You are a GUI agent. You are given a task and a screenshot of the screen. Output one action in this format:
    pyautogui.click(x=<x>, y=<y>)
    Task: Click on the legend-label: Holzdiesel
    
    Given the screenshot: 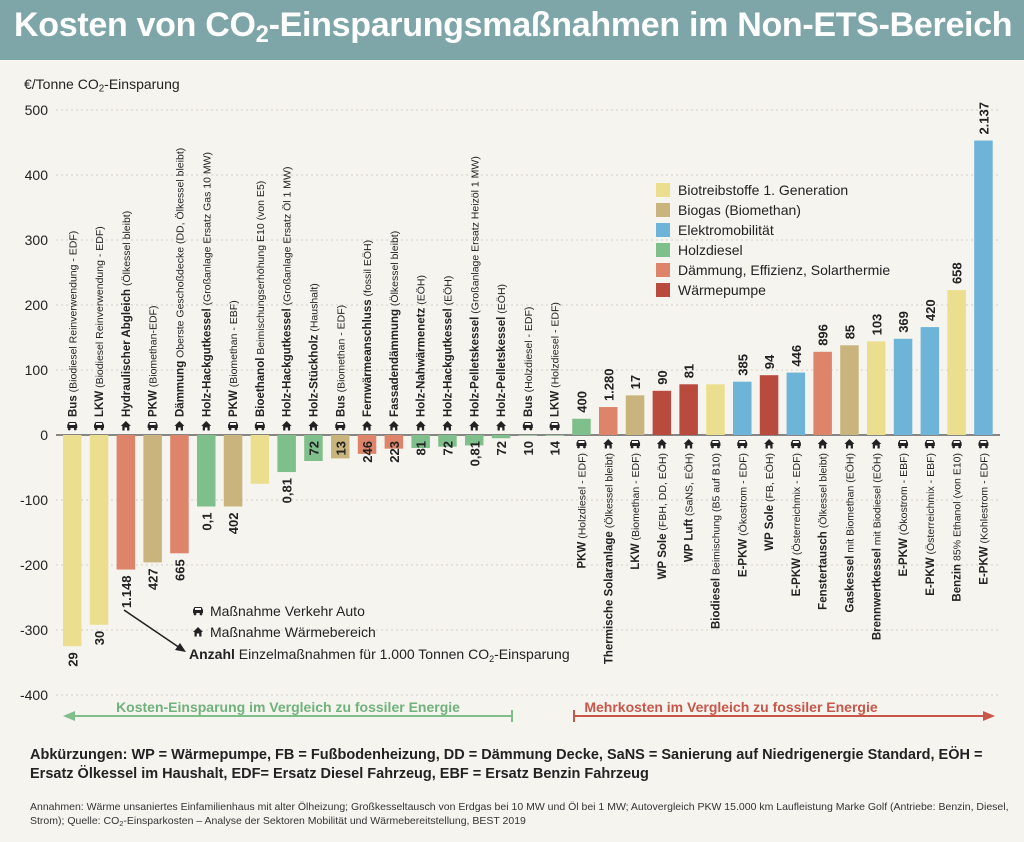 What is the action you would take?
    pyautogui.click(x=710, y=250)
    